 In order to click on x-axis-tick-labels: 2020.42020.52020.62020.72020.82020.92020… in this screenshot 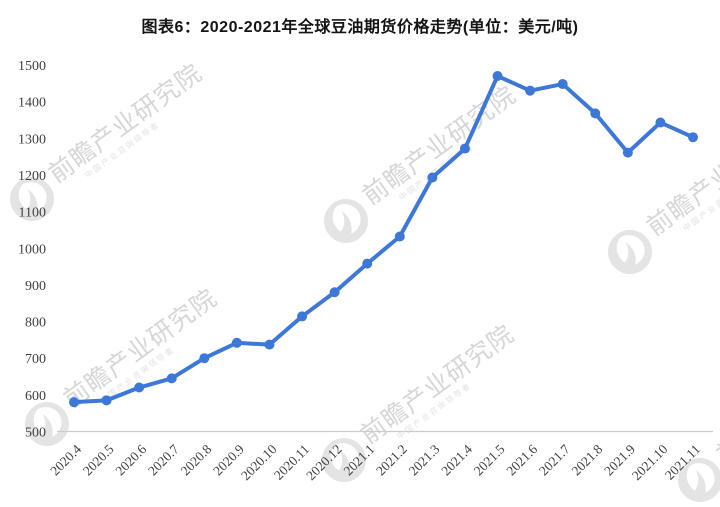, I will do `click(375, 462)`.